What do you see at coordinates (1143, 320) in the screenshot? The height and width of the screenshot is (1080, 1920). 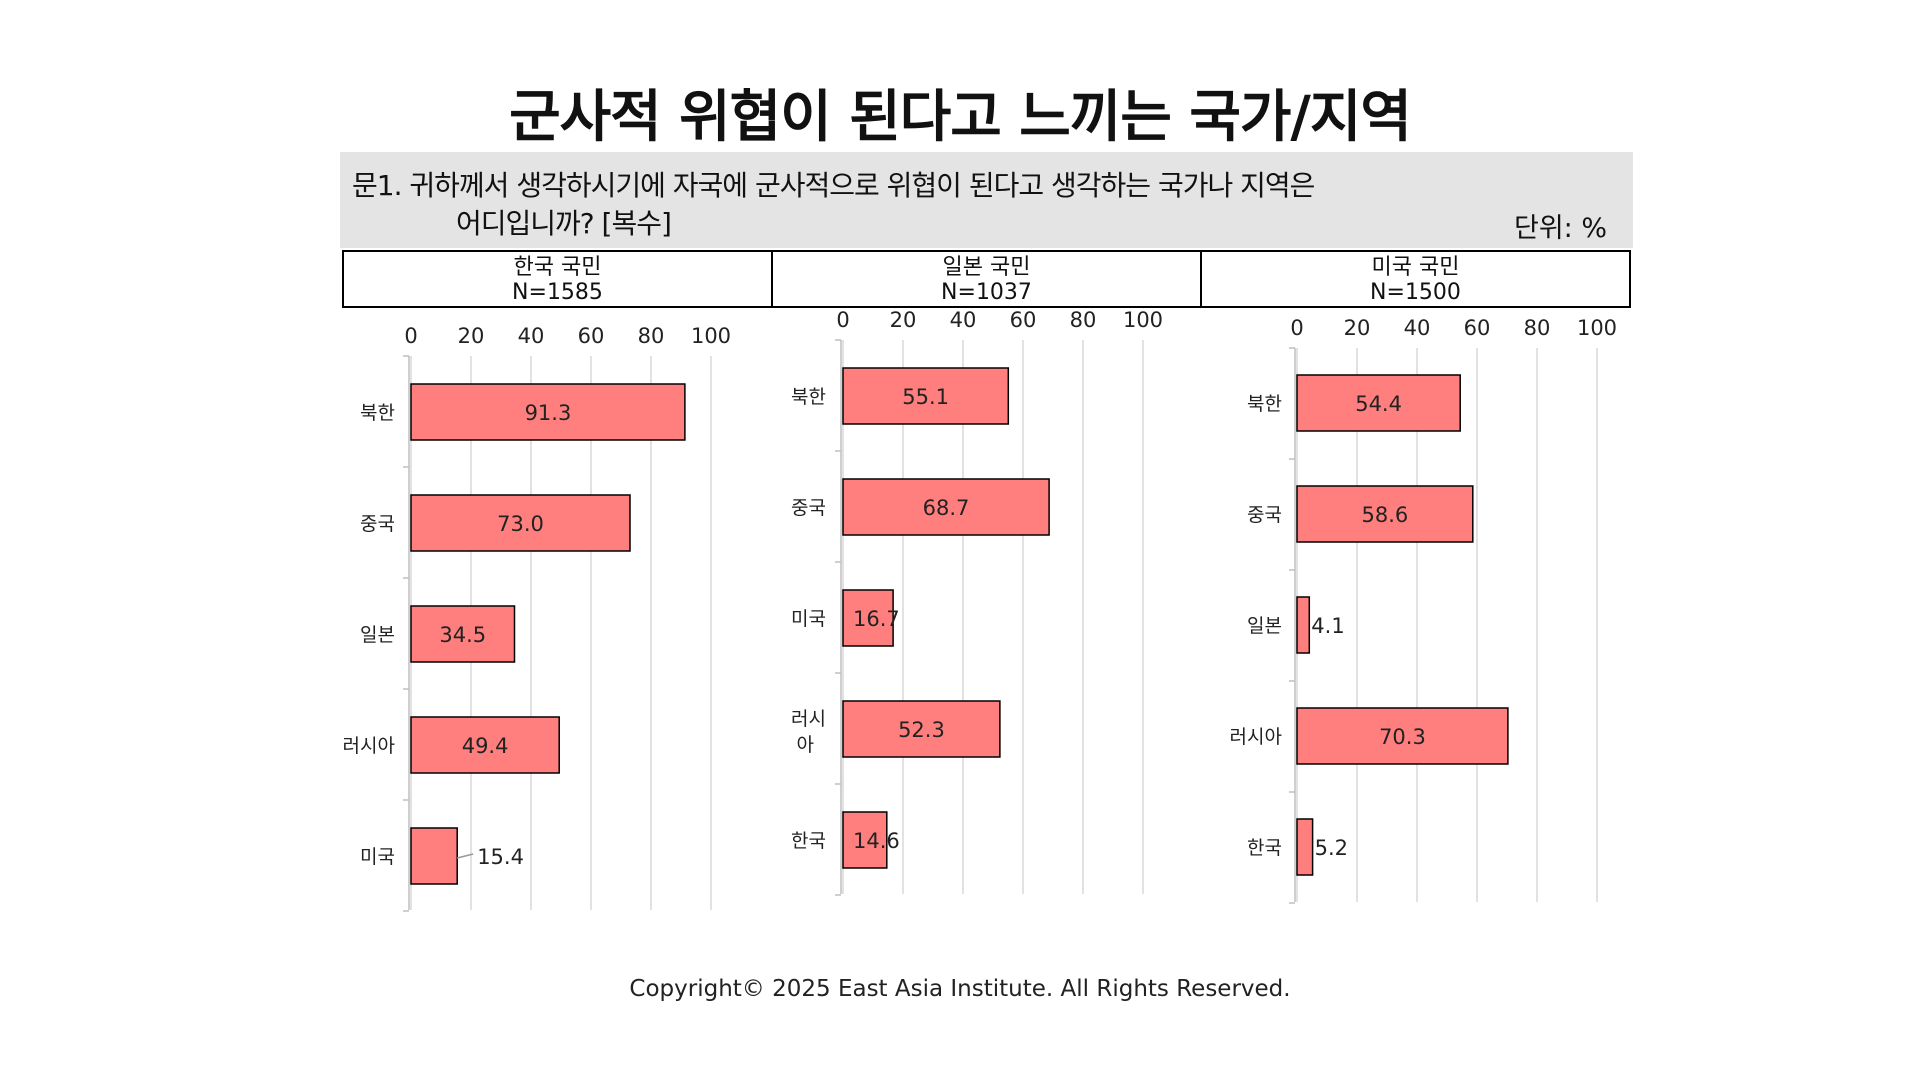 I see `japan-tick-label-100: 100` at bounding box center [1143, 320].